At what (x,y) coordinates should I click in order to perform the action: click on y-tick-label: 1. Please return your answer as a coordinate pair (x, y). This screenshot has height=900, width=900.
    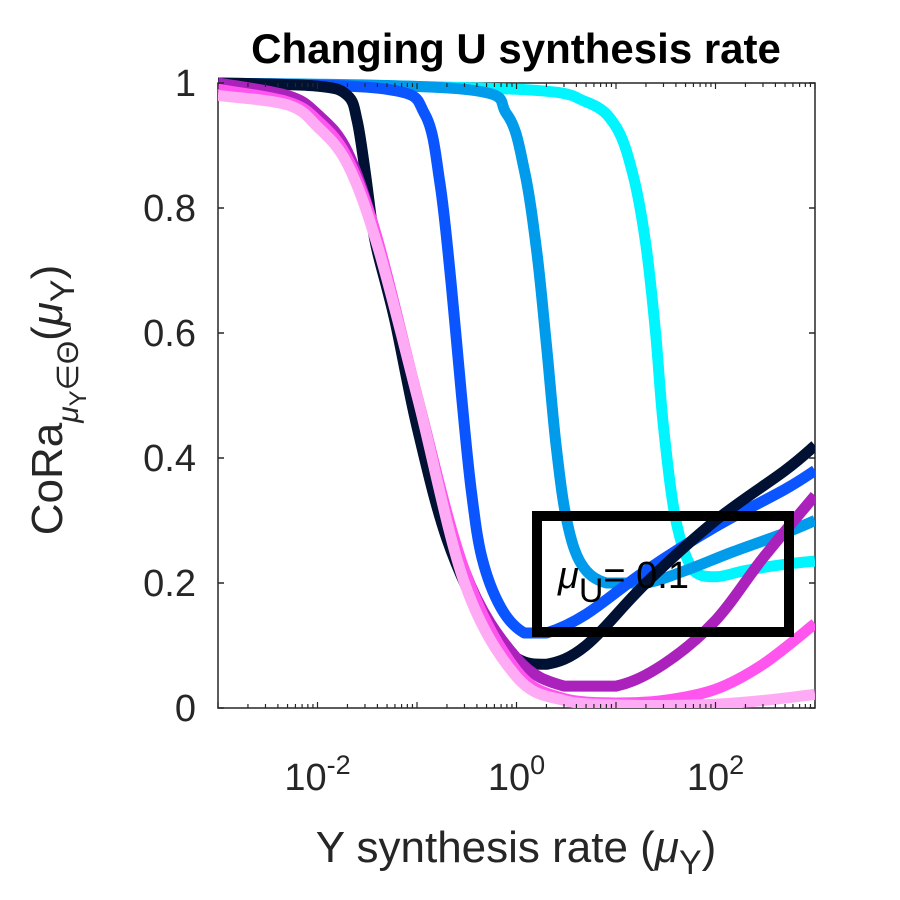
    Looking at the image, I should click on (185, 84).